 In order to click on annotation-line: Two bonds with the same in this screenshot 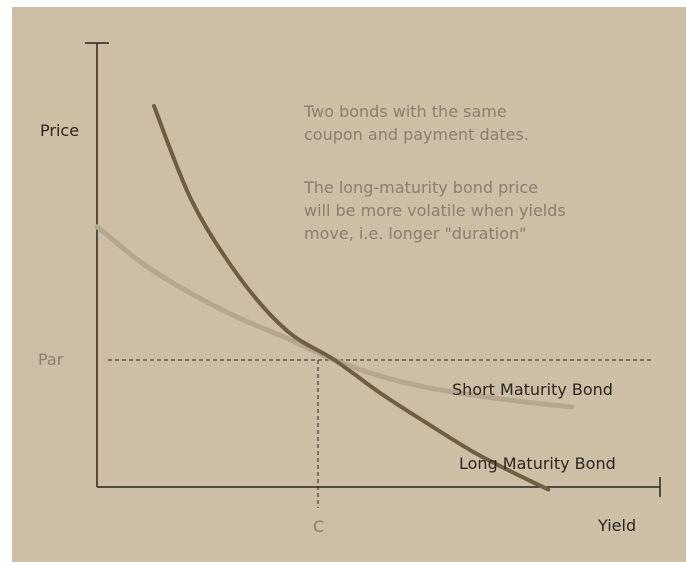, I will do `click(405, 111)`.